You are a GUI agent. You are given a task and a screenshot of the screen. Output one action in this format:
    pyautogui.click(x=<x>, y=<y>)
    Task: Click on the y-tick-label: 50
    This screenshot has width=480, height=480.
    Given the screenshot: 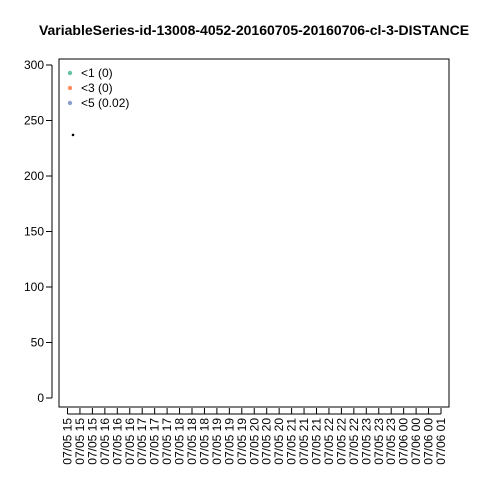 What is the action you would take?
    pyautogui.click(x=38, y=343)
    